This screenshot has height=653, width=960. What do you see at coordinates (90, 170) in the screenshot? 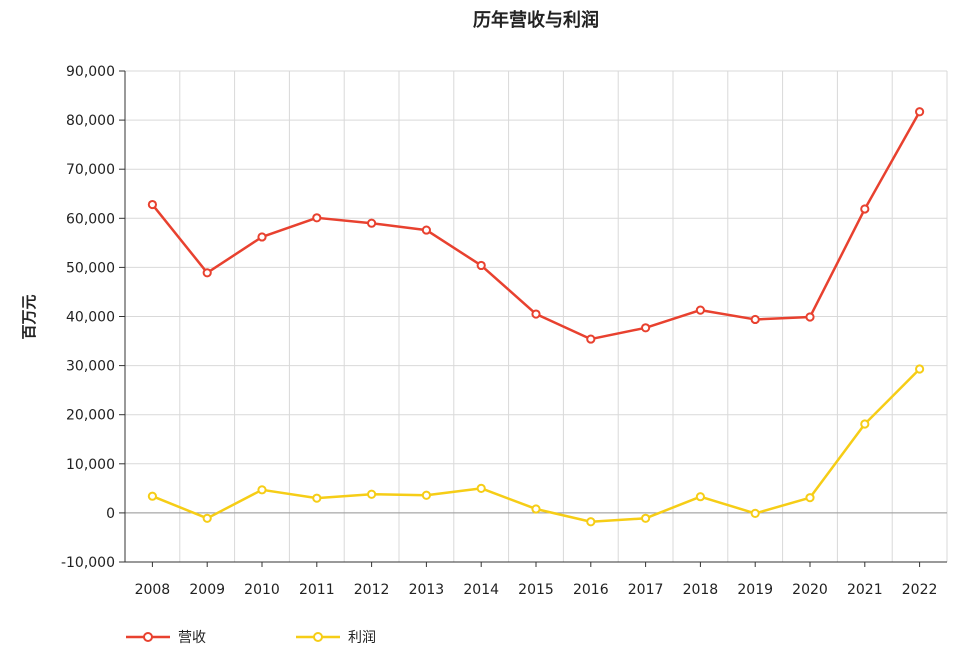
I see `y-tick-label: 70,000` at bounding box center [90, 170].